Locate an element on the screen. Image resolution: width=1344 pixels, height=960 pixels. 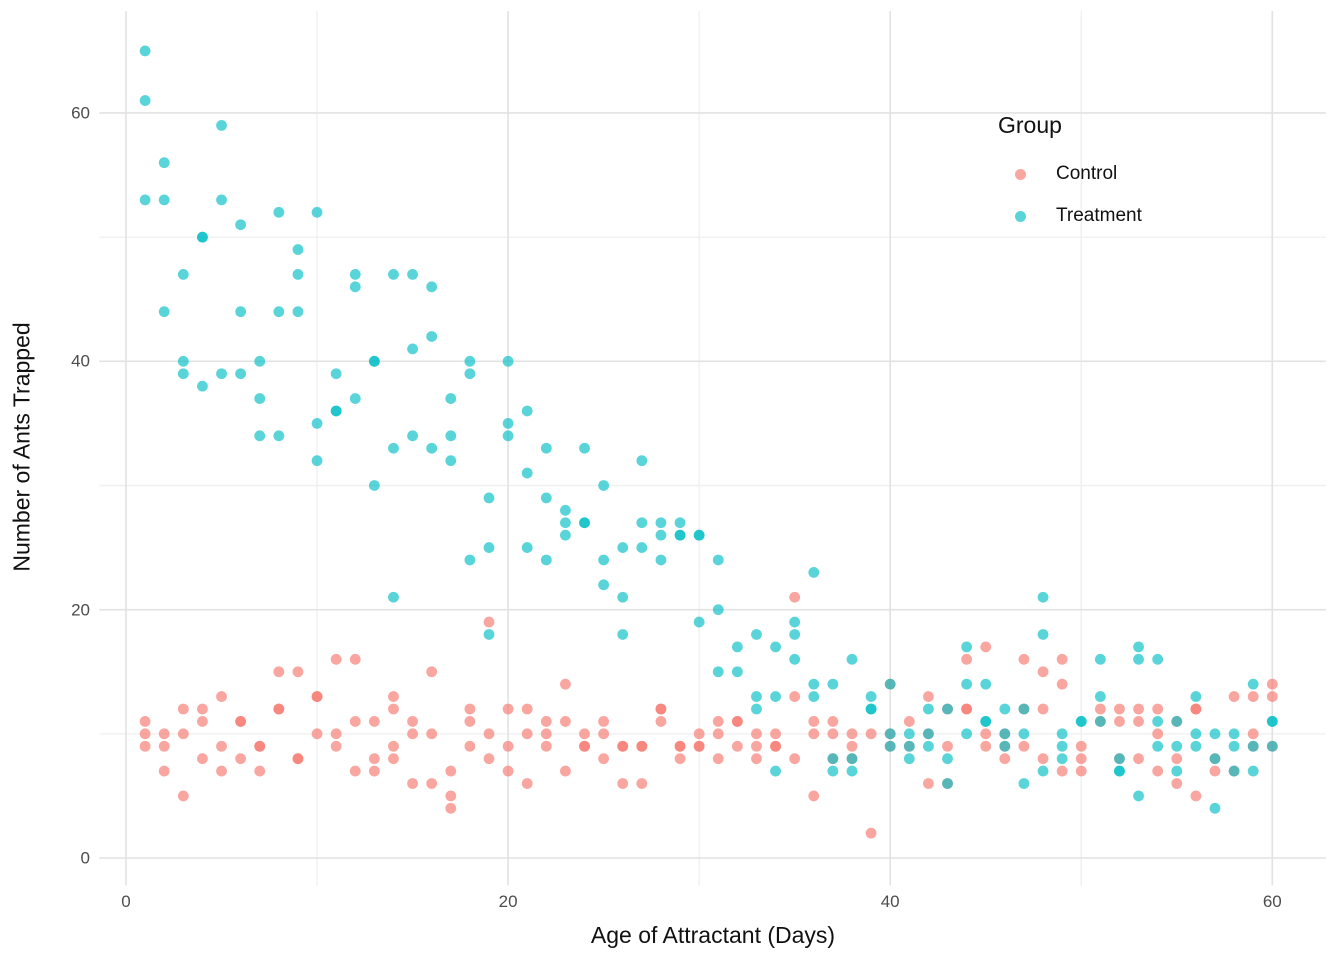
legend-swatch-icon is located at coordinates (1020, 174).